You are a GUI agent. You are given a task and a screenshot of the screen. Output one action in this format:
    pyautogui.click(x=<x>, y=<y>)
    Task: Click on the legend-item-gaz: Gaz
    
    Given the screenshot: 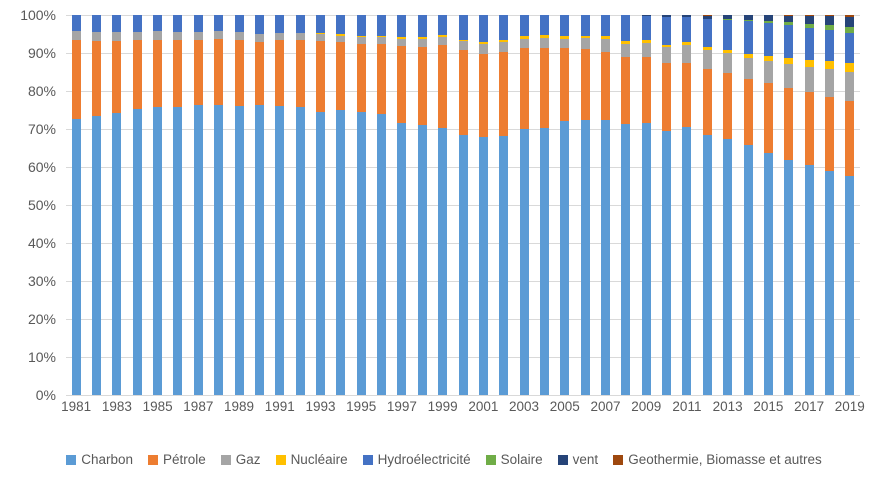 What is the action you would take?
    pyautogui.click(x=240, y=459)
    